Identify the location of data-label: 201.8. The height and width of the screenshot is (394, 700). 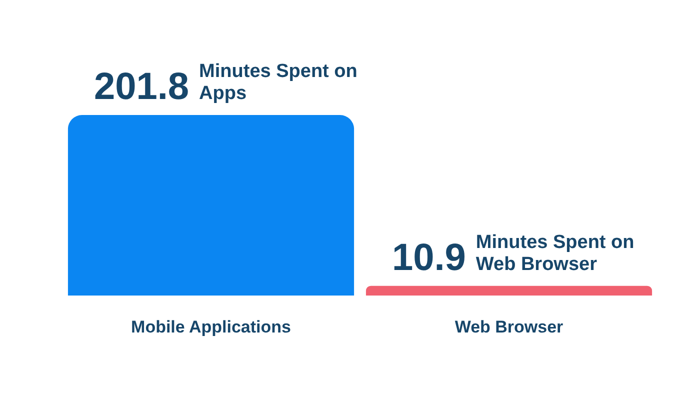
(142, 87).